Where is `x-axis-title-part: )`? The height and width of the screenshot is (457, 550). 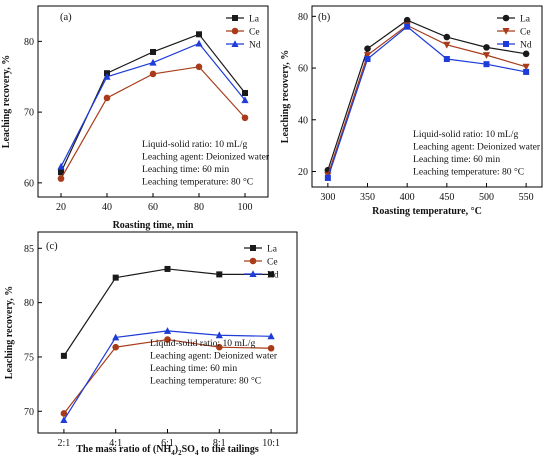
x-axis-title-part: ) is located at coordinates (176, 449).